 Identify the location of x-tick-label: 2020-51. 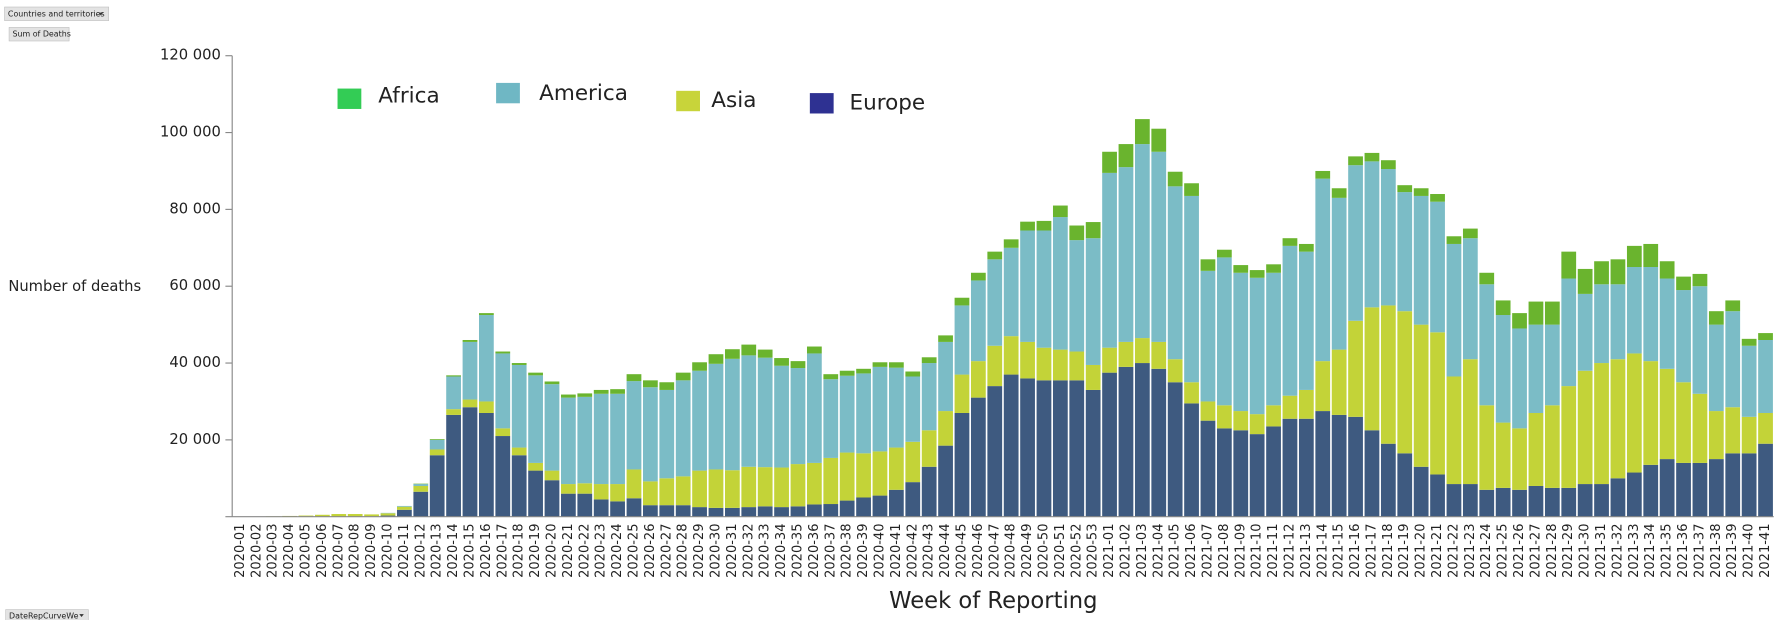
(1060, 551).